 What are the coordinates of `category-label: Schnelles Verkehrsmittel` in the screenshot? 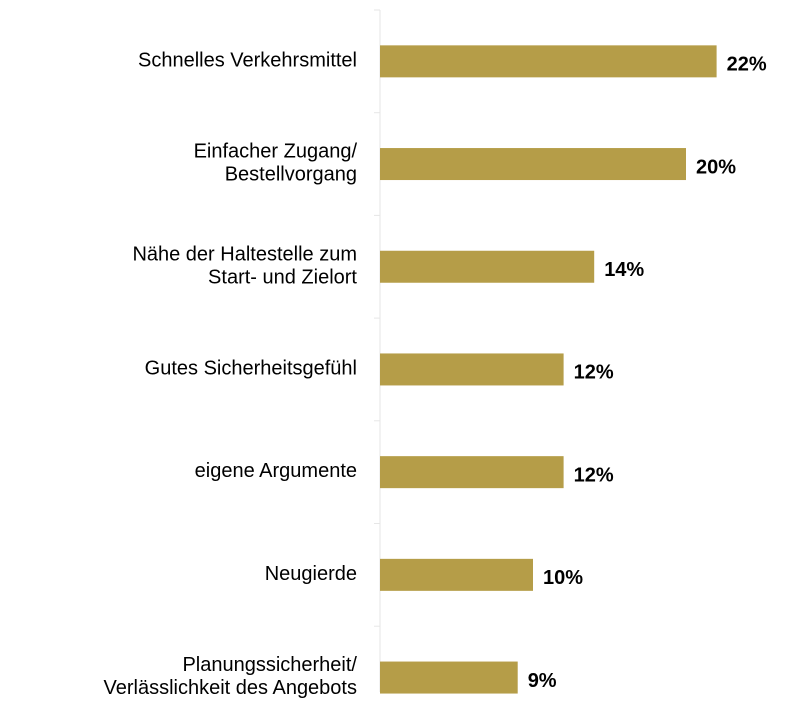 It's located at (247, 61).